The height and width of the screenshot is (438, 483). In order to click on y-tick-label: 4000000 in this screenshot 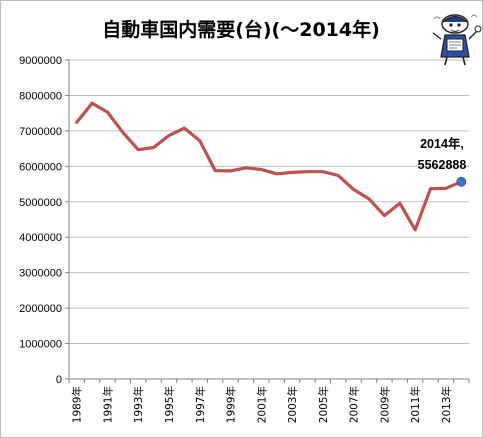, I will do `click(40, 238)`.